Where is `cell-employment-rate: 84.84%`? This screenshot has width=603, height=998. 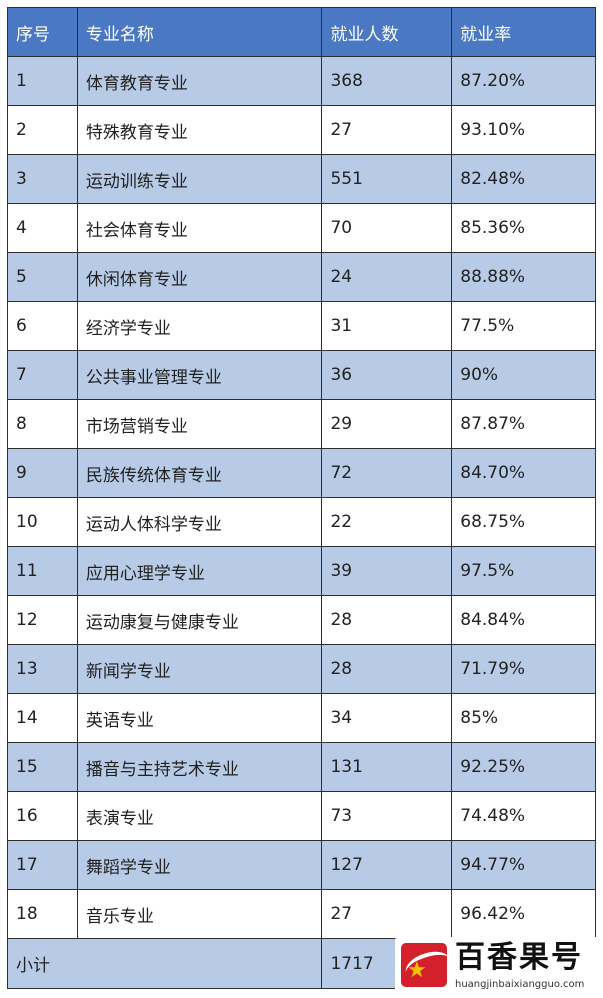 cell-employment-rate: 84.84% is located at coordinates (524, 620).